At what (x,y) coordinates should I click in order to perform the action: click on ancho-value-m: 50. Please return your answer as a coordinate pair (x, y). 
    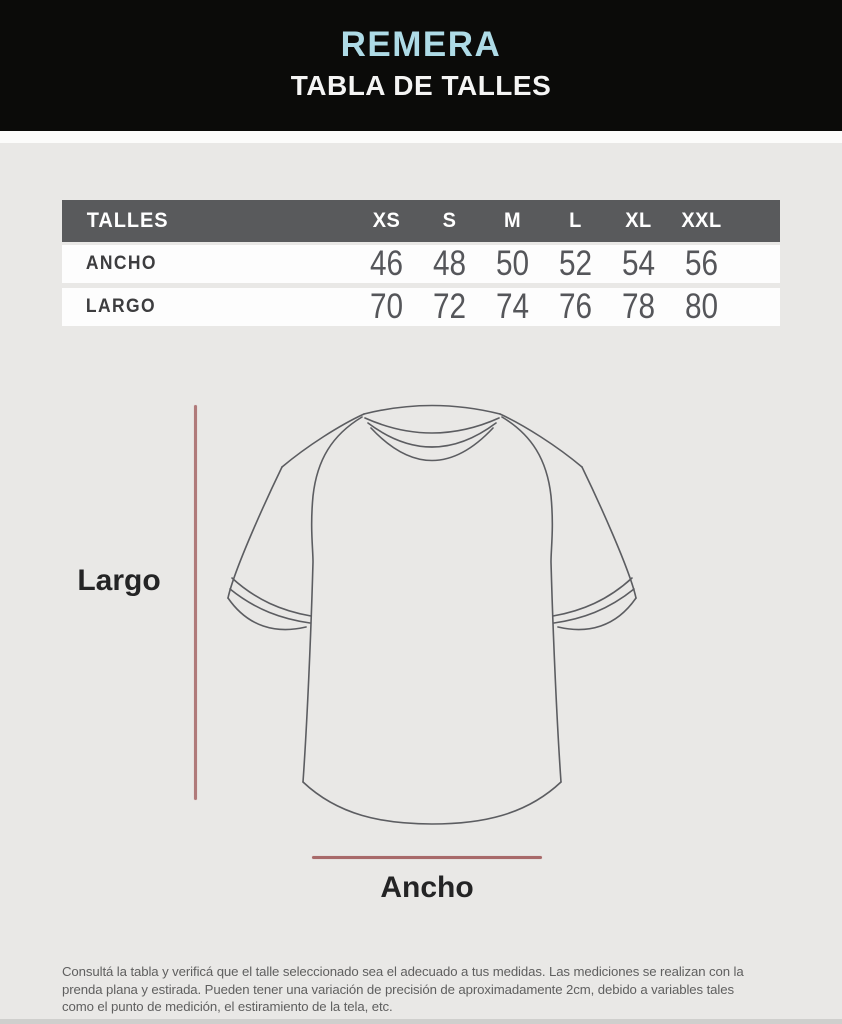
    Looking at the image, I should click on (512, 263).